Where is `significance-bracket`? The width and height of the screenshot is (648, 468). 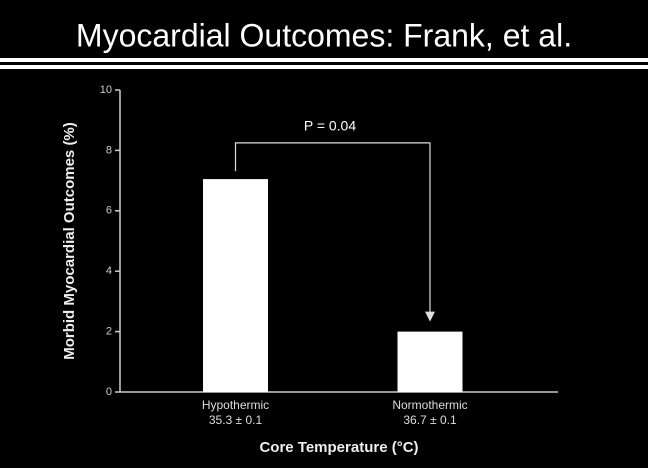
significance-bracket is located at coordinates (332, 231).